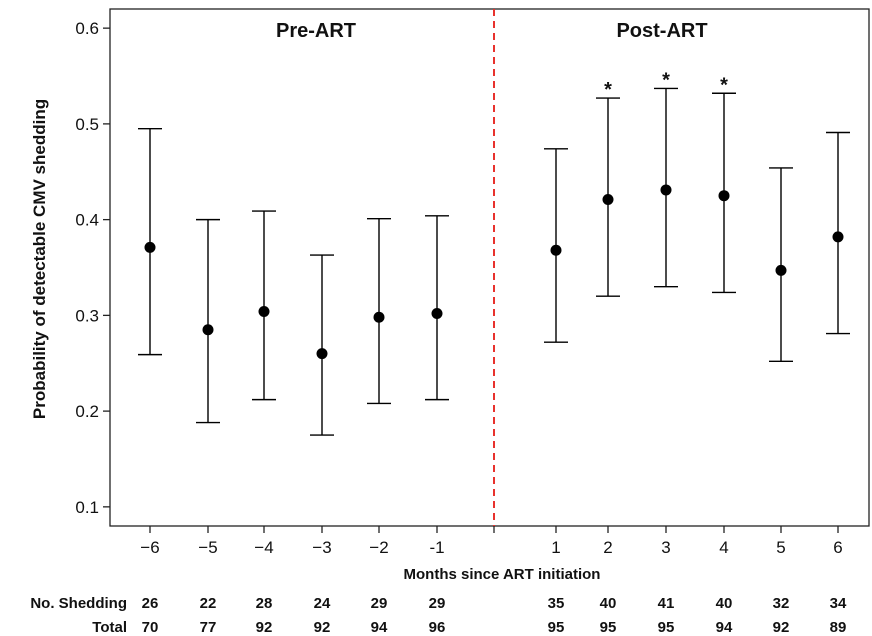  Describe the element at coordinates (87, 124) in the screenshot. I see `y-tick-label: 0.5` at that location.